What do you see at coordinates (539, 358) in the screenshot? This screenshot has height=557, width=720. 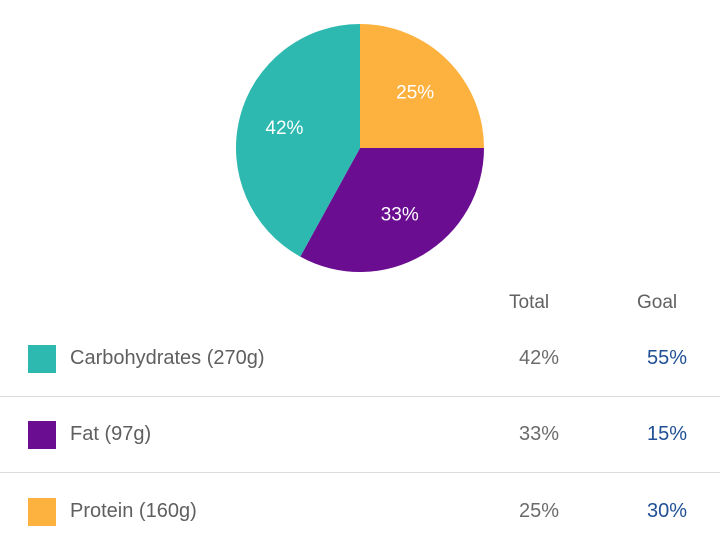 I see `carbohydrates-total-value: 42%` at bounding box center [539, 358].